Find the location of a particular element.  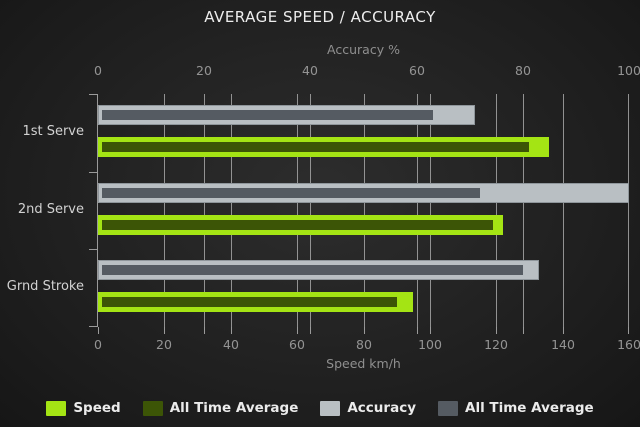

chart-title: AVERAGE SPEED / ACCURACY is located at coordinates (320, 17).